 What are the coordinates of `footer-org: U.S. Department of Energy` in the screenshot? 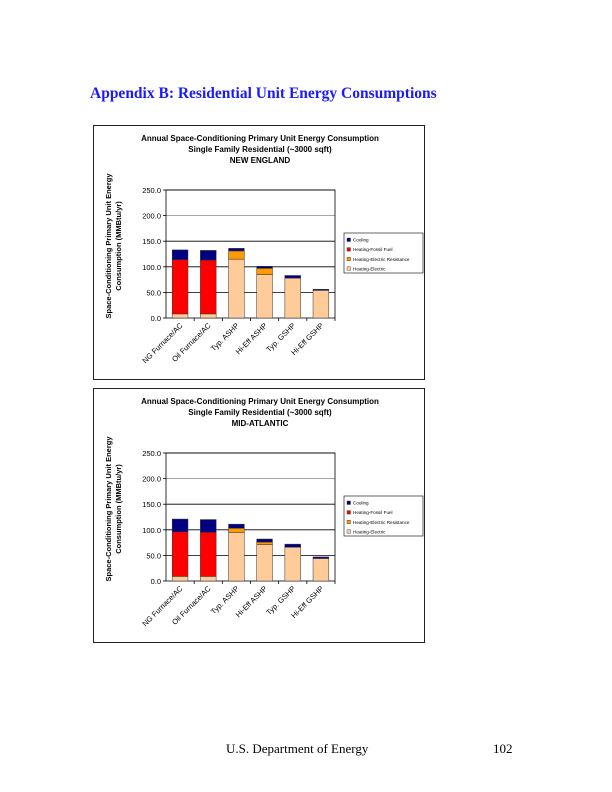 It's located at (297, 748).